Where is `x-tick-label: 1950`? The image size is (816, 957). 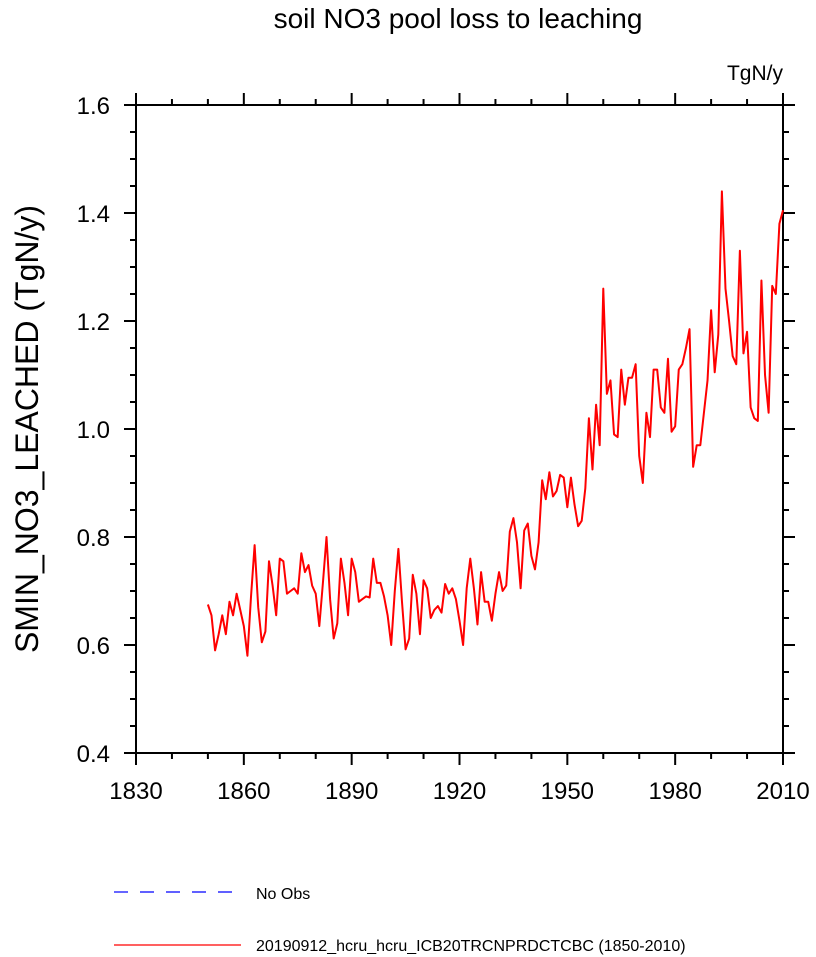
x-tick-label: 1950 is located at coordinates (567, 791).